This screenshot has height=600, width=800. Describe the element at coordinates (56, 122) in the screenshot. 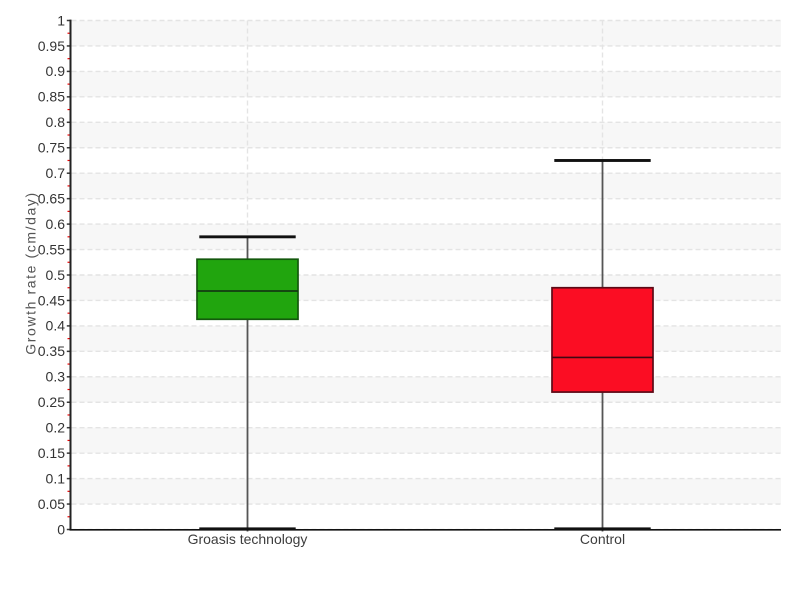

I see `svg-text: 0.8` at that location.